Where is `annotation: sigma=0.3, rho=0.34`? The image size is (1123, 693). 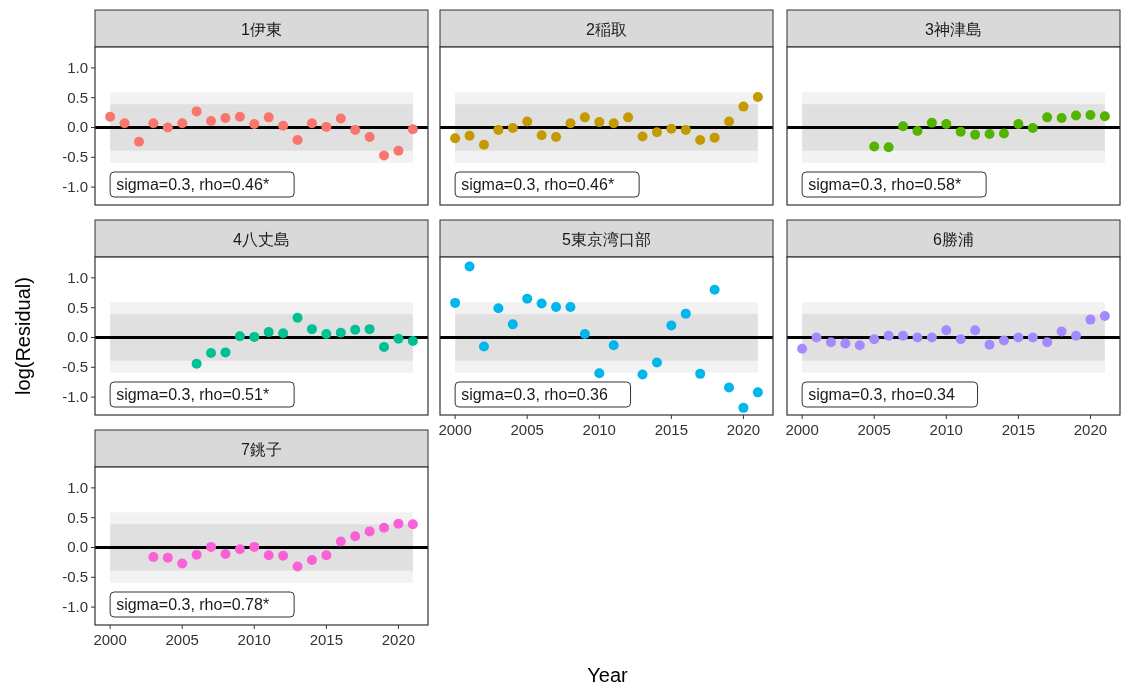 annotation: sigma=0.3, rho=0.34 is located at coordinates (881, 394).